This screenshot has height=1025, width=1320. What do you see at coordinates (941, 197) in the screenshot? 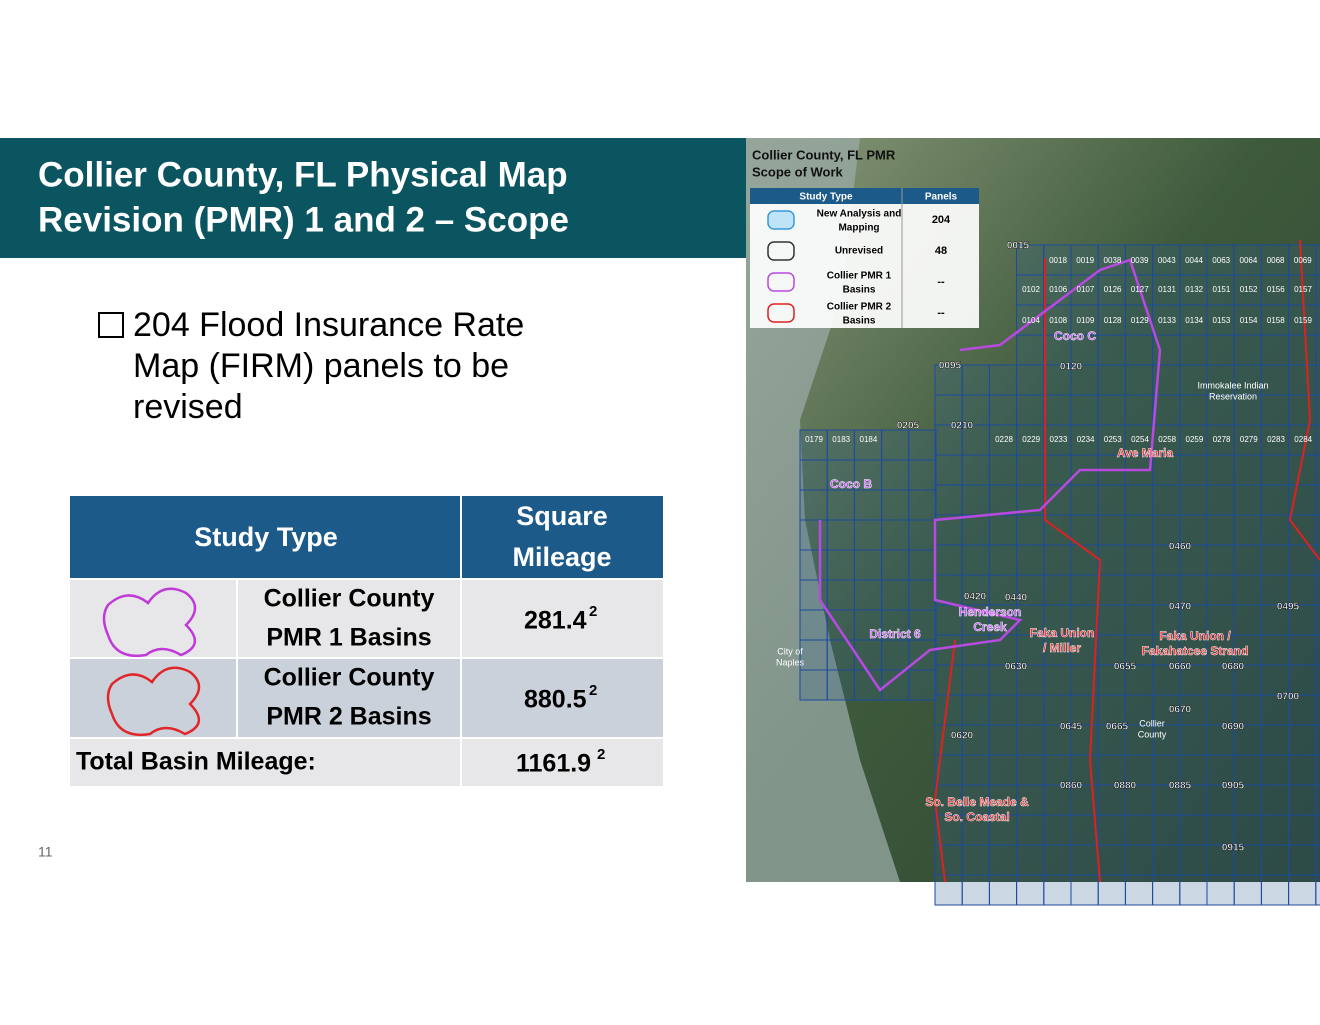
I see `legend-header: Panels` at bounding box center [941, 197].